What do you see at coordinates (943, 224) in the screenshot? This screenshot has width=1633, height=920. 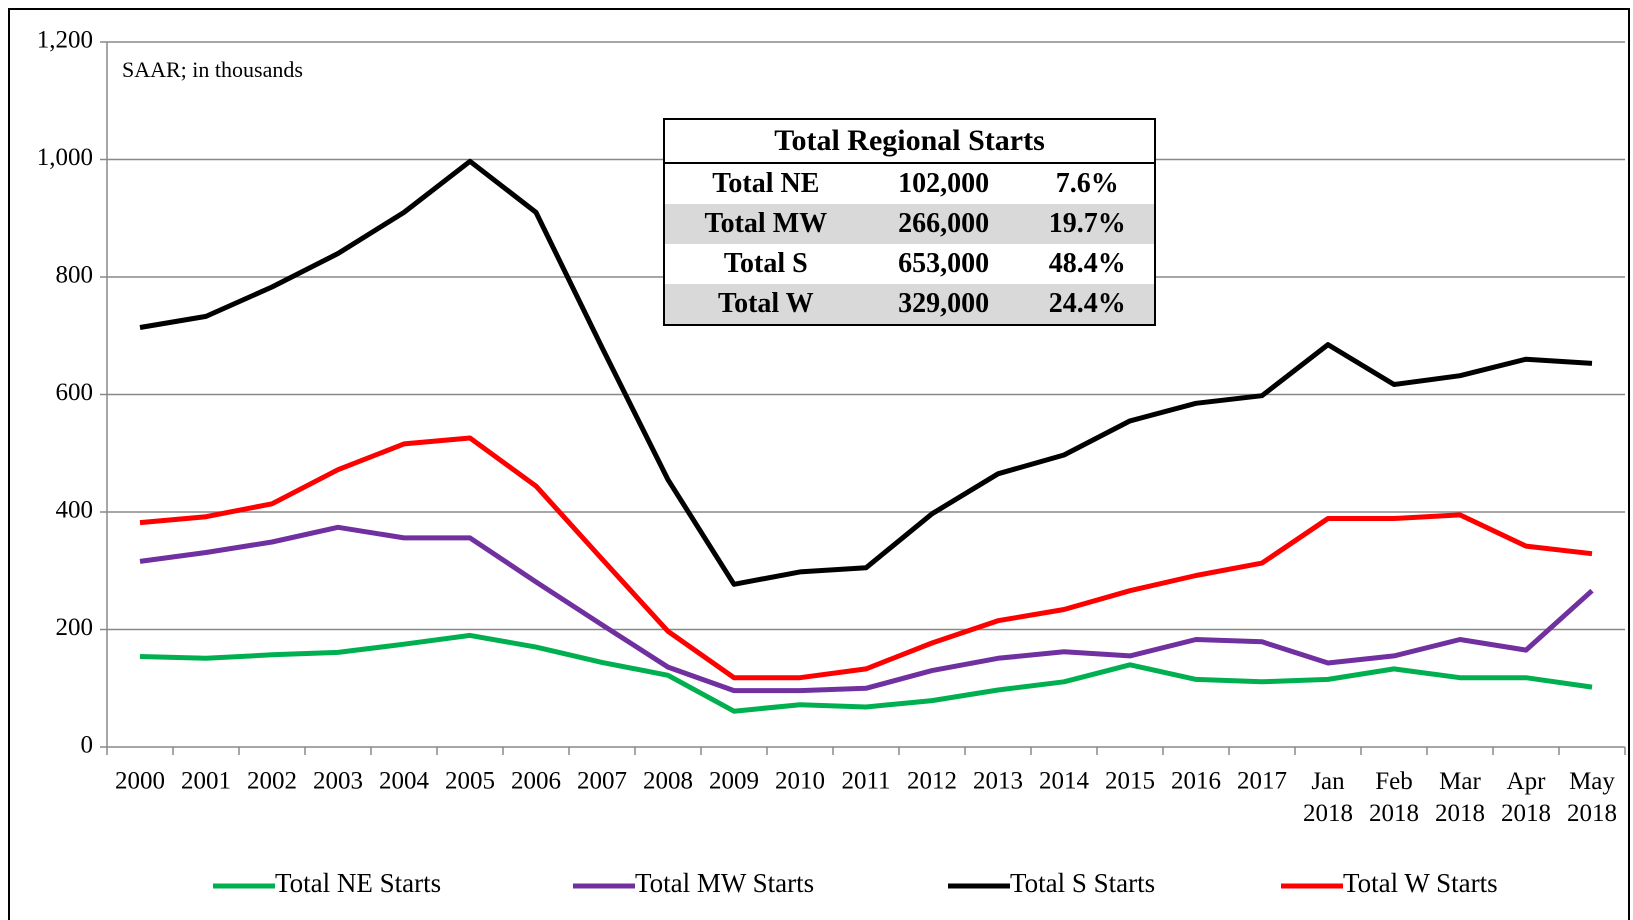 I see `table-cell: 266,000` at bounding box center [943, 224].